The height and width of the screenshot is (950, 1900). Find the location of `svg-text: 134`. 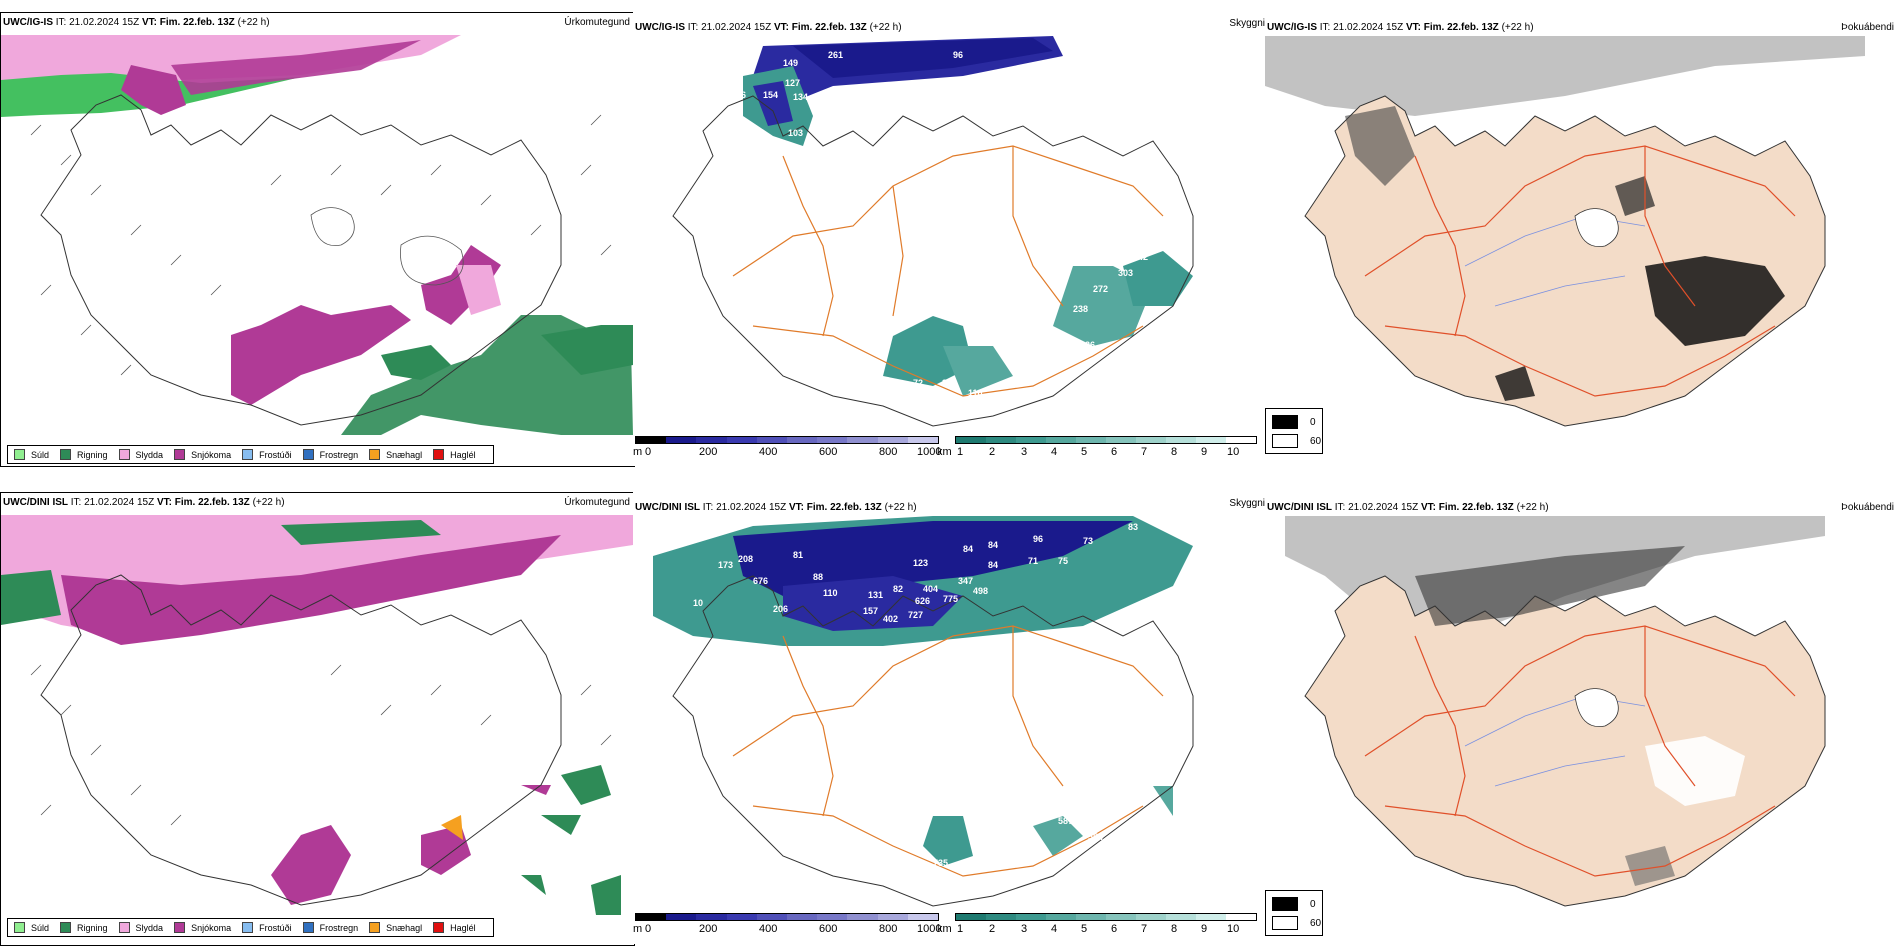

svg-text: 134 is located at coordinates (800, 97).